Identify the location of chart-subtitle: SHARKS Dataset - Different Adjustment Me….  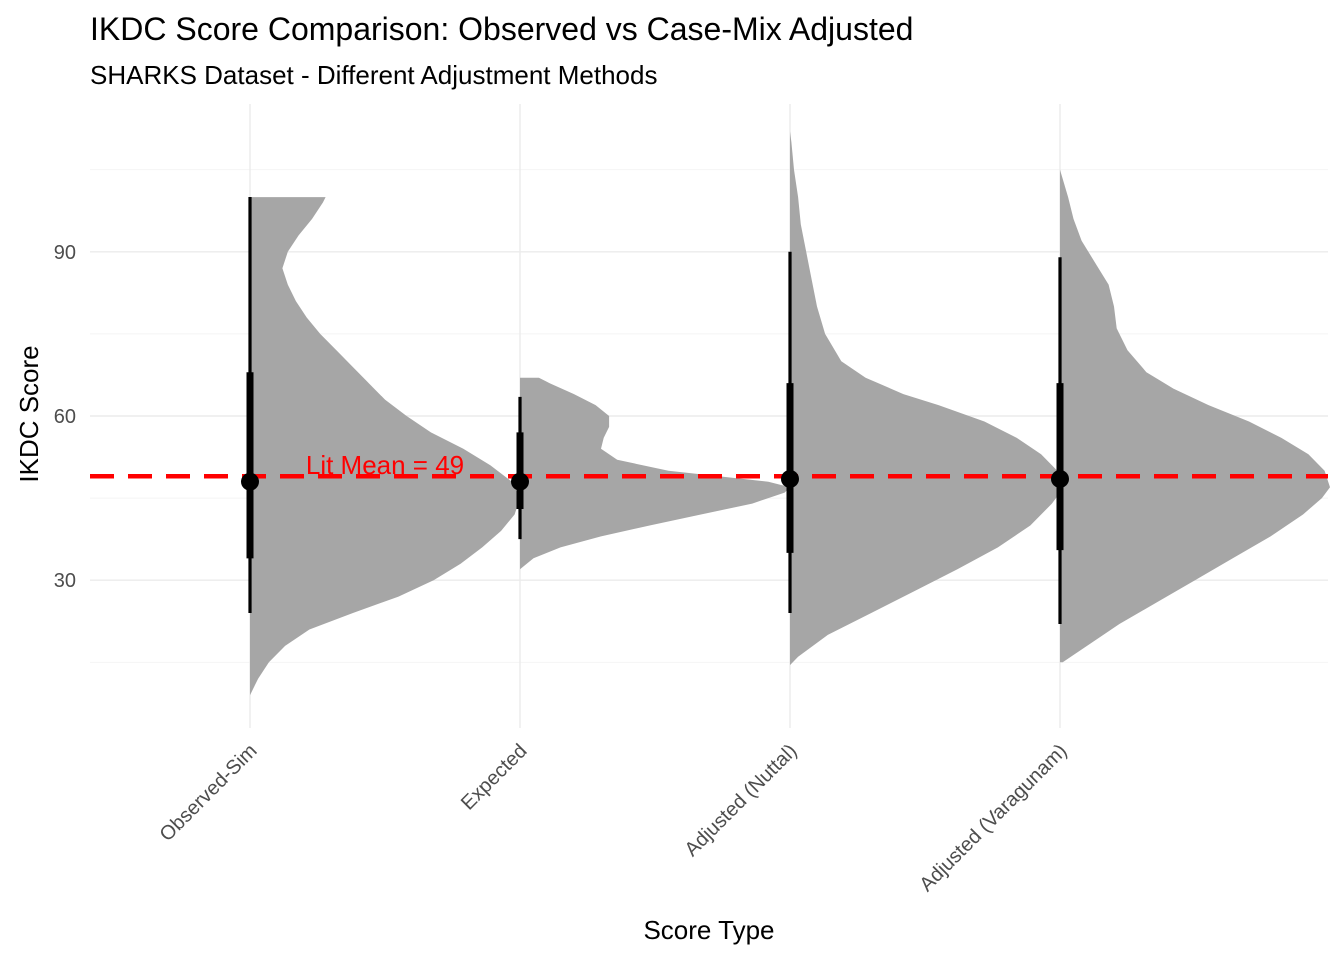
(373, 75).